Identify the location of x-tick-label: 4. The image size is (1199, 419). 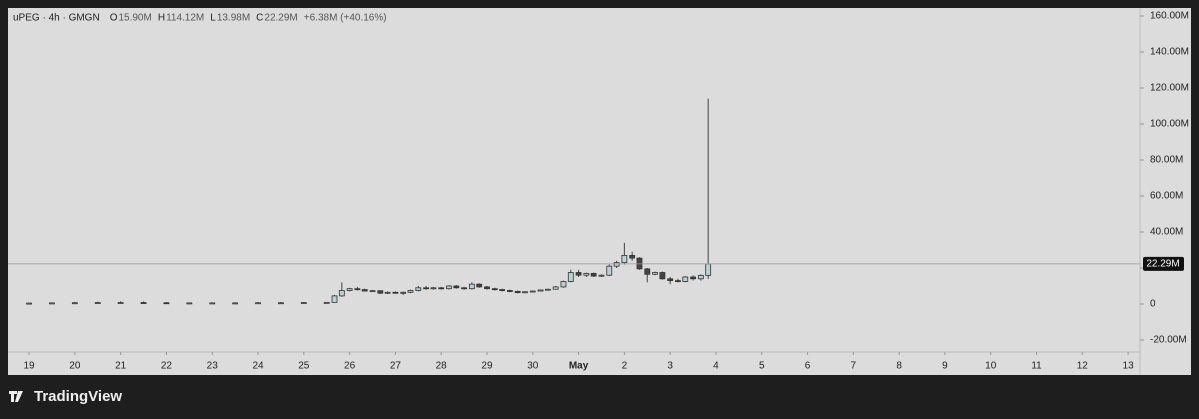
(716, 366).